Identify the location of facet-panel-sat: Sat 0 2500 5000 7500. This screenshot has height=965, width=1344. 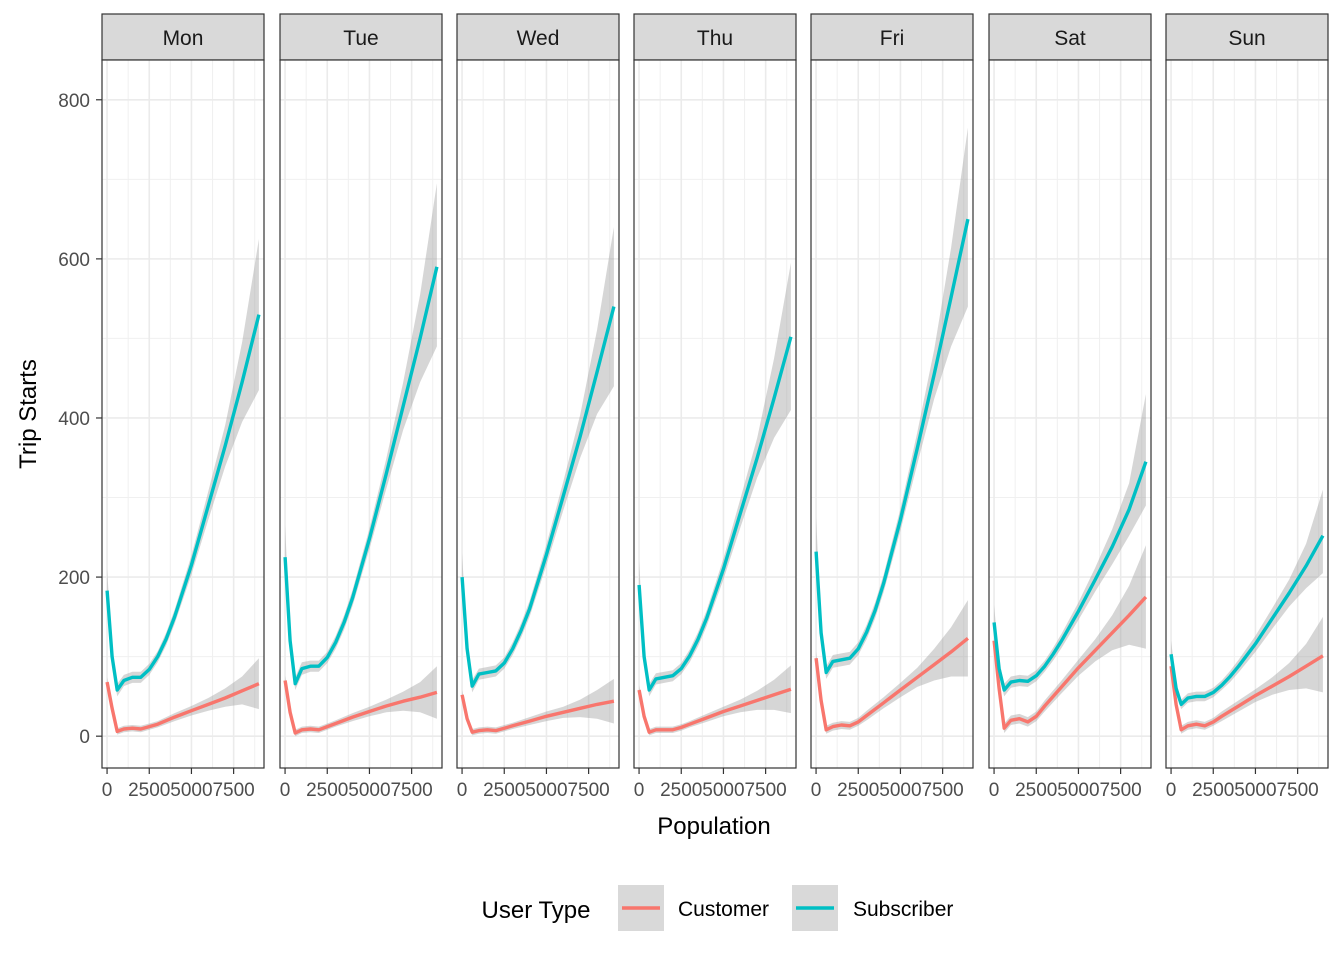
(1070, 407).